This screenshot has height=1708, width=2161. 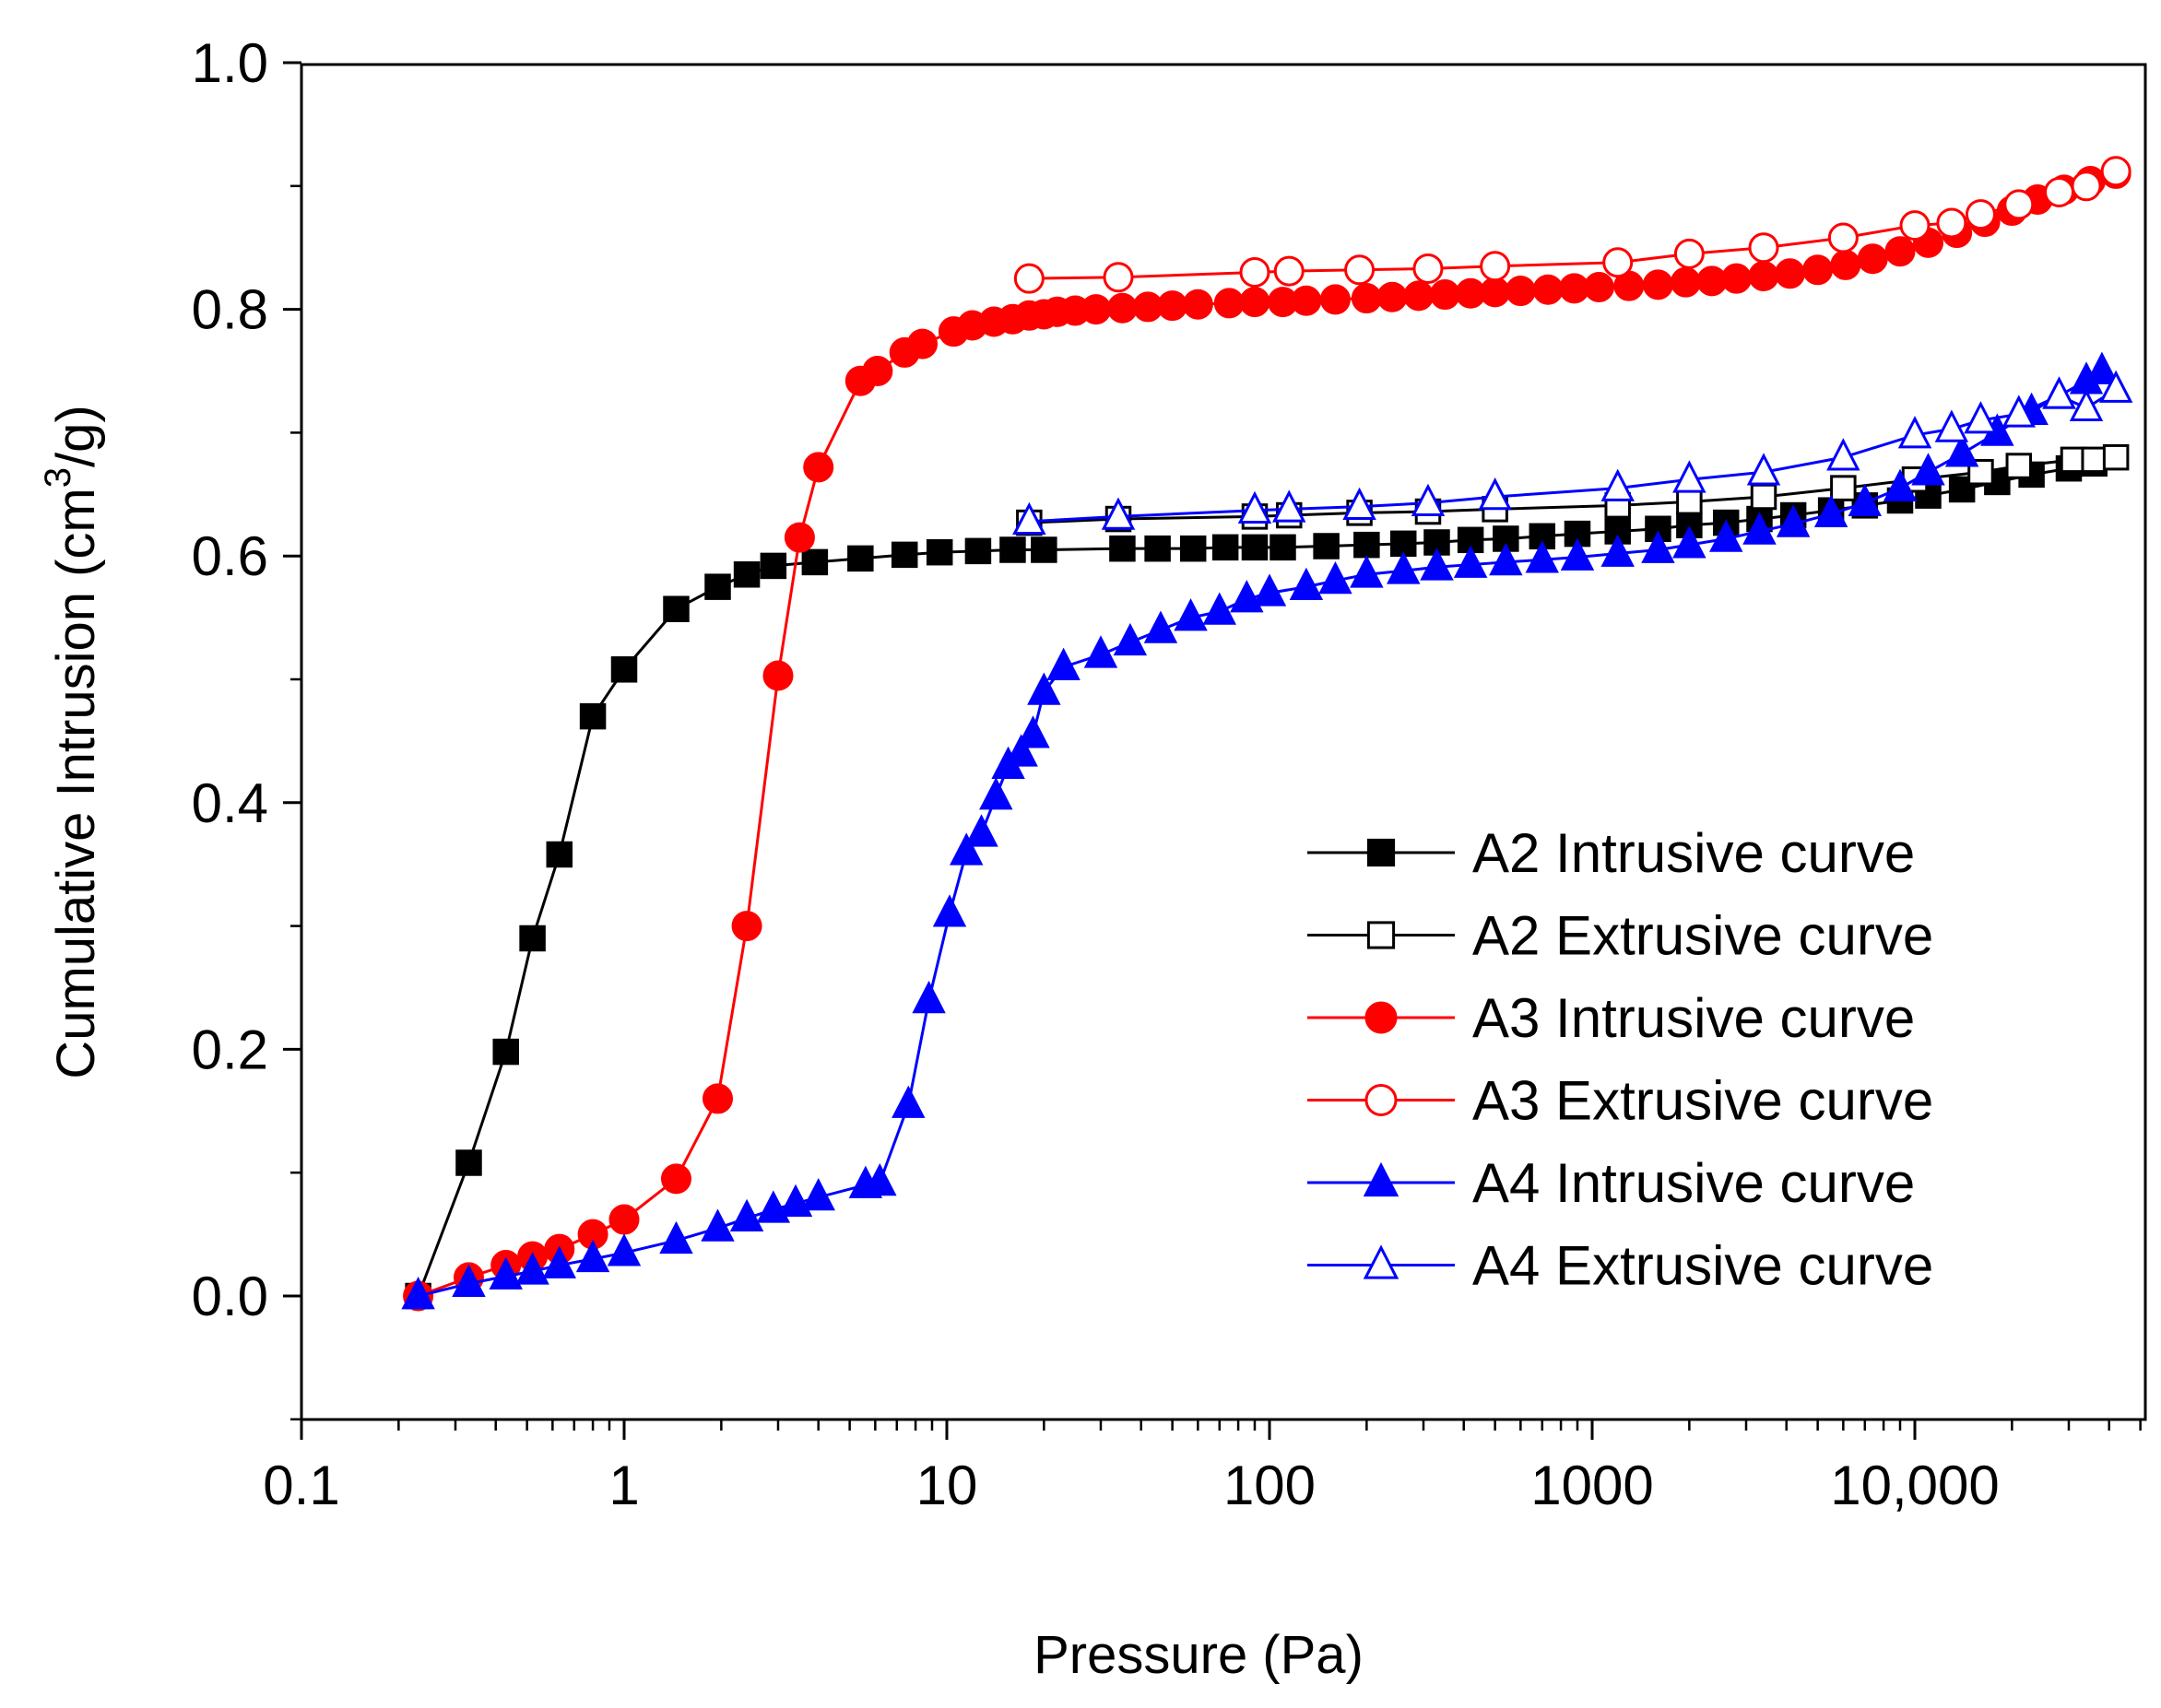 What do you see at coordinates (230, 1049) in the screenshot?
I see `y-tick-label: 0.2` at bounding box center [230, 1049].